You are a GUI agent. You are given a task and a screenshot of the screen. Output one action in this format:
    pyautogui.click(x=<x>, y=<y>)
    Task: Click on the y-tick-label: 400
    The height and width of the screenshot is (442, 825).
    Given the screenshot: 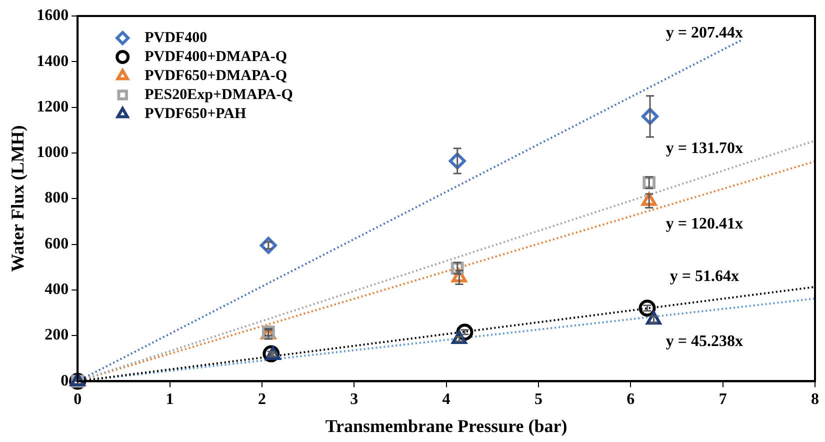 What is the action you would take?
    pyautogui.click(x=56, y=289)
    